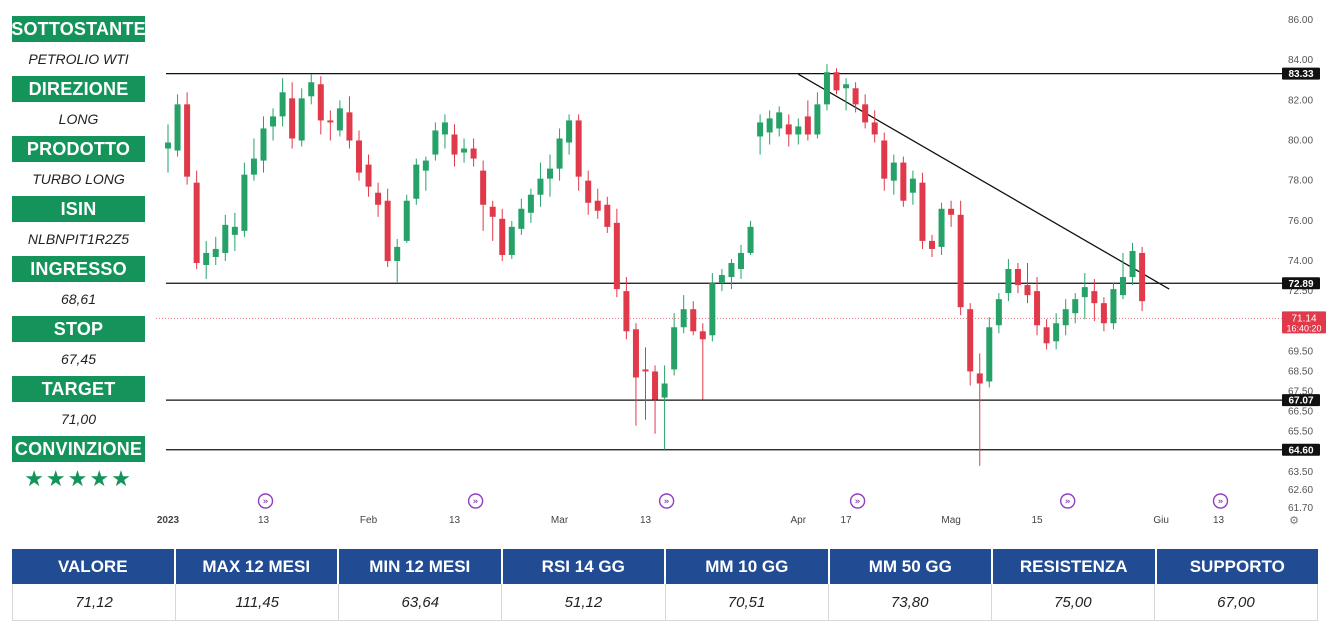 This screenshot has width=1330, height=623. Describe the element at coordinates (1300, 412) in the screenshot. I see `y-tick-label: 66.50` at that location.